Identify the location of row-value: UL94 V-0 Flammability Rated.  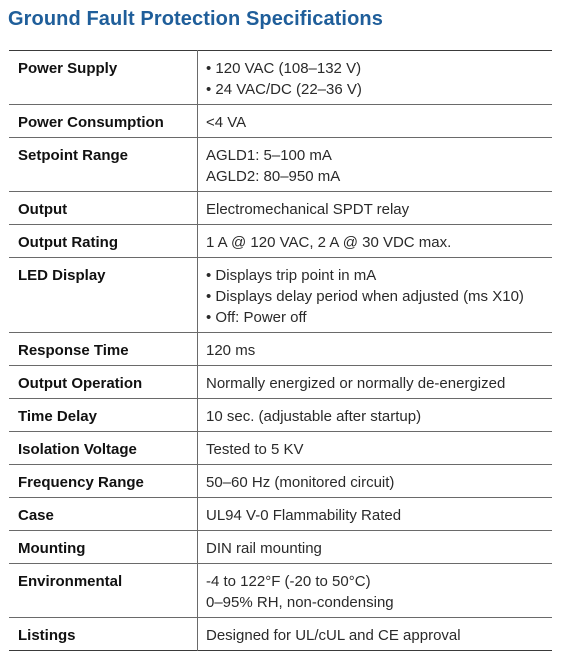
(374, 514).